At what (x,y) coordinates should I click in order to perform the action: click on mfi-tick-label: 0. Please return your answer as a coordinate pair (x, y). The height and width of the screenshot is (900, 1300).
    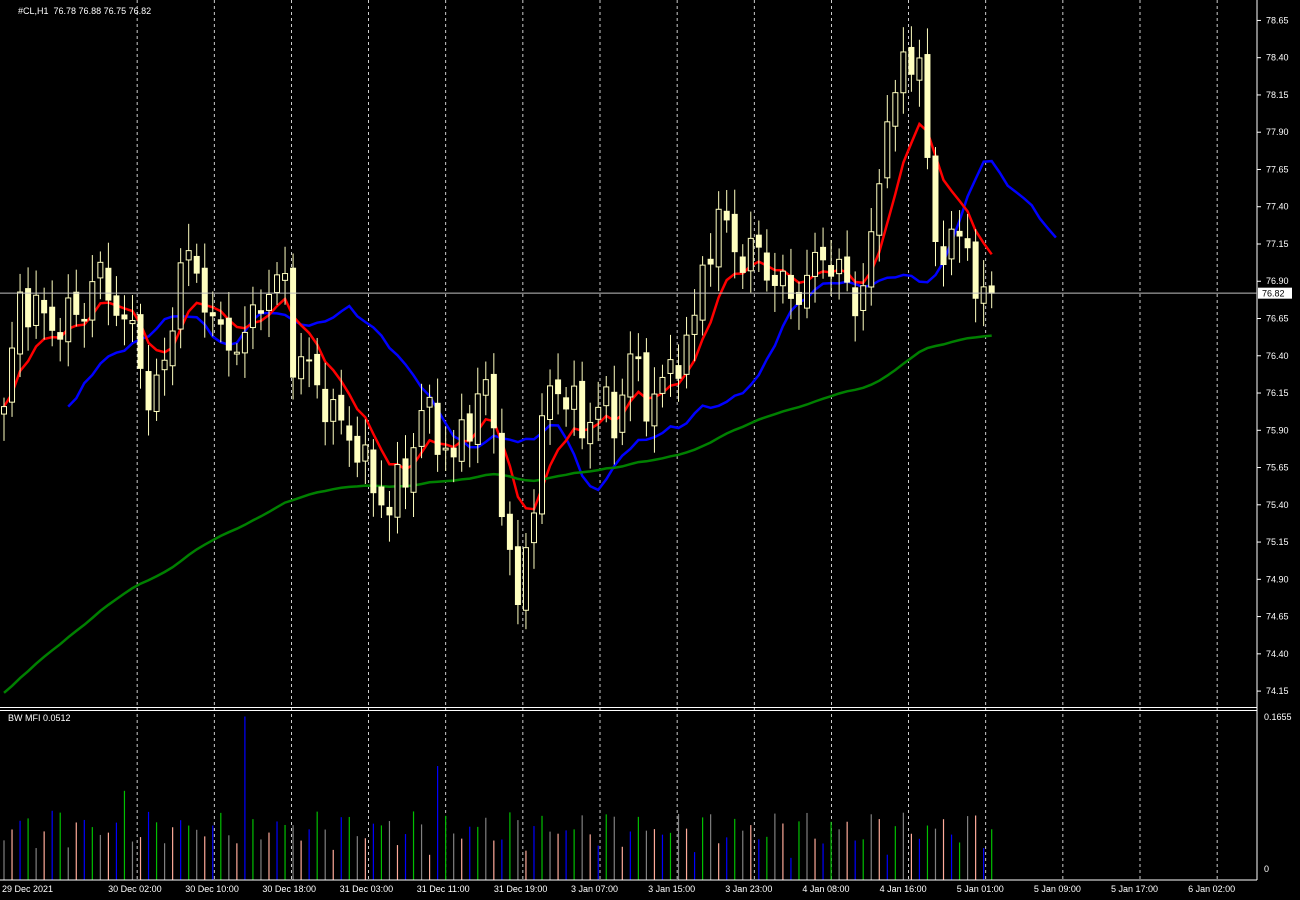
    Looking at the image, I should click on (1266, 869).